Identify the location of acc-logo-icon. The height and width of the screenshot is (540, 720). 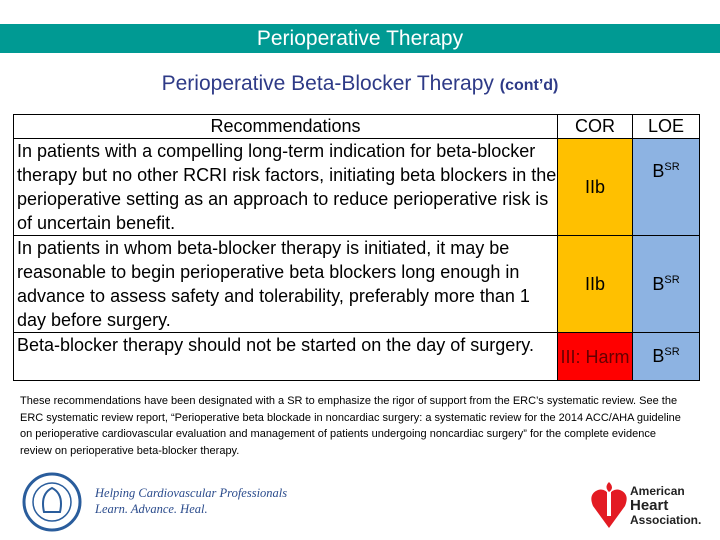
(52, 504).